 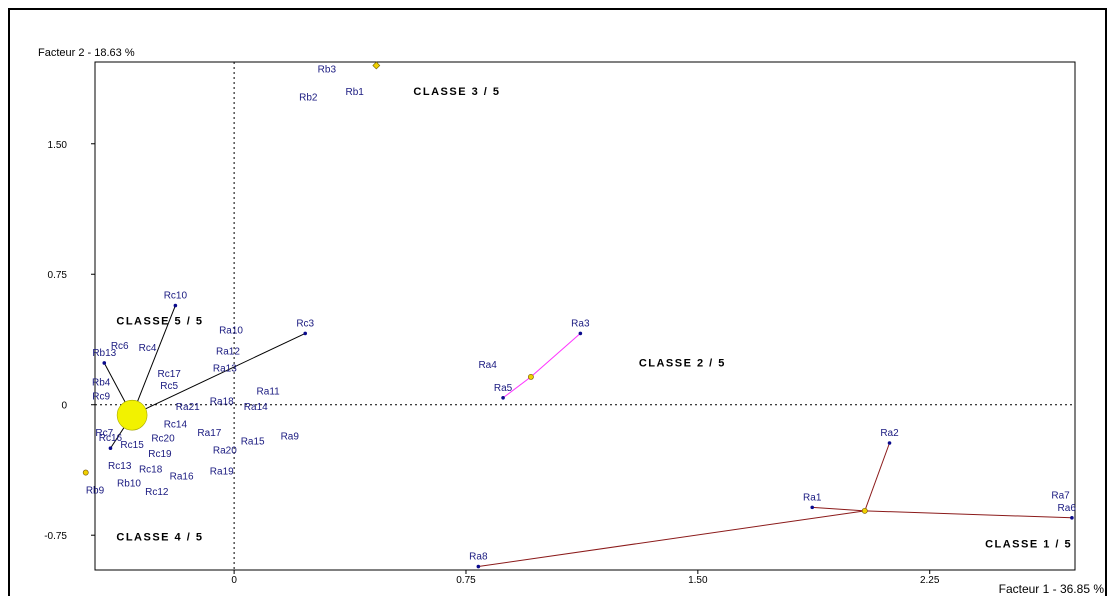 I want to click on data-point-rc10, so click(x=175, y=305).